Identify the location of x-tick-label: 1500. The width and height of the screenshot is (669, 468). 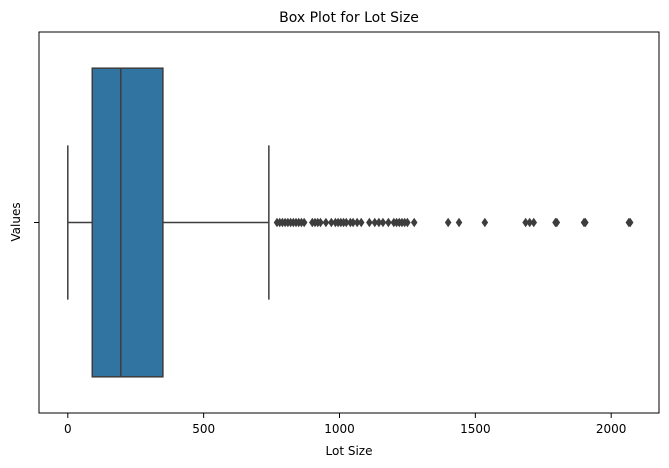
(475, 429).